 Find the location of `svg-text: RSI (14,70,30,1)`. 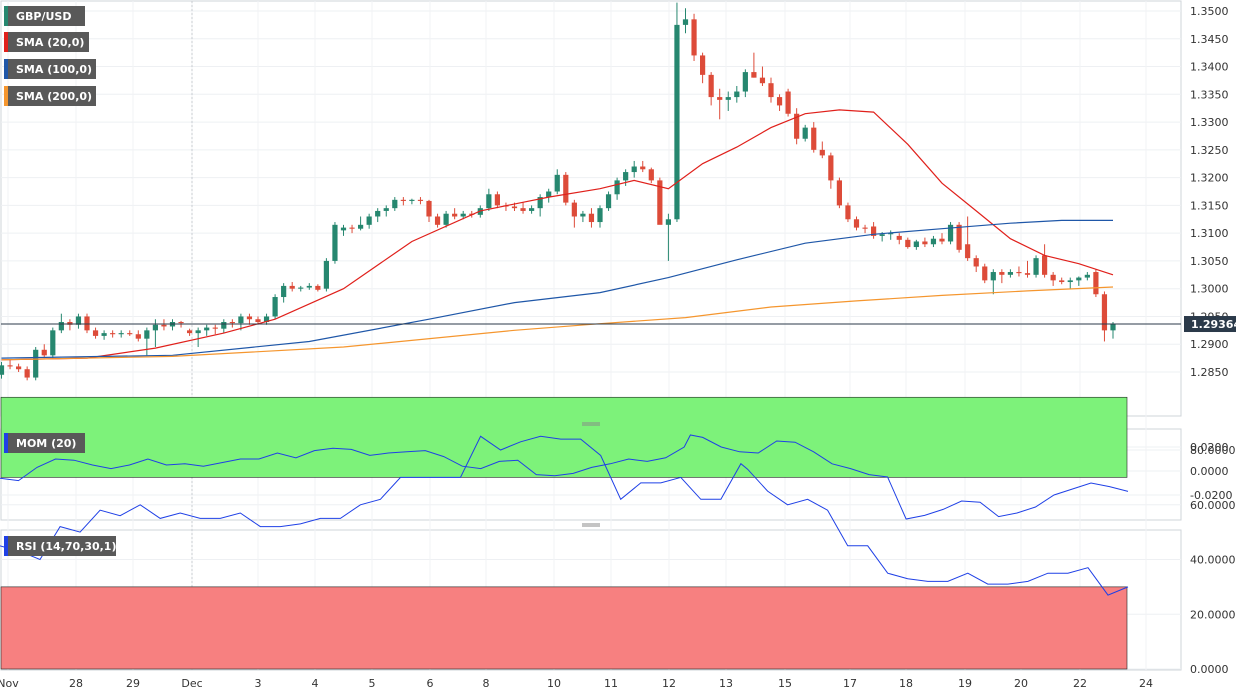

svg-text: RSI (14,70,30,1) is located at coordinates (66, 546).